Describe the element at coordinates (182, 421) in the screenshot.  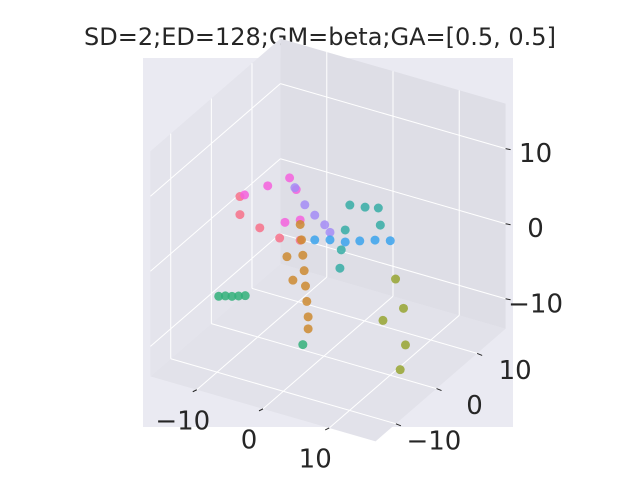
I see `x-tick-label: −10` at that location.